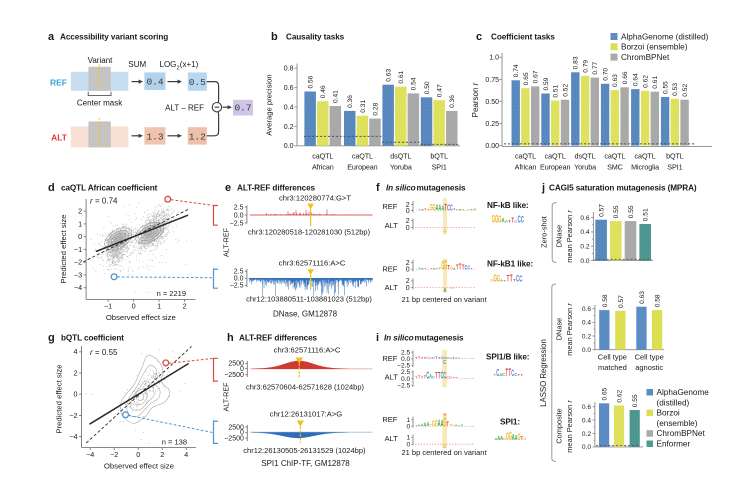 The height and width of the screenshot is (485, 750). I want to click on svg-text: Coefficient tasks, so click(523, 37).